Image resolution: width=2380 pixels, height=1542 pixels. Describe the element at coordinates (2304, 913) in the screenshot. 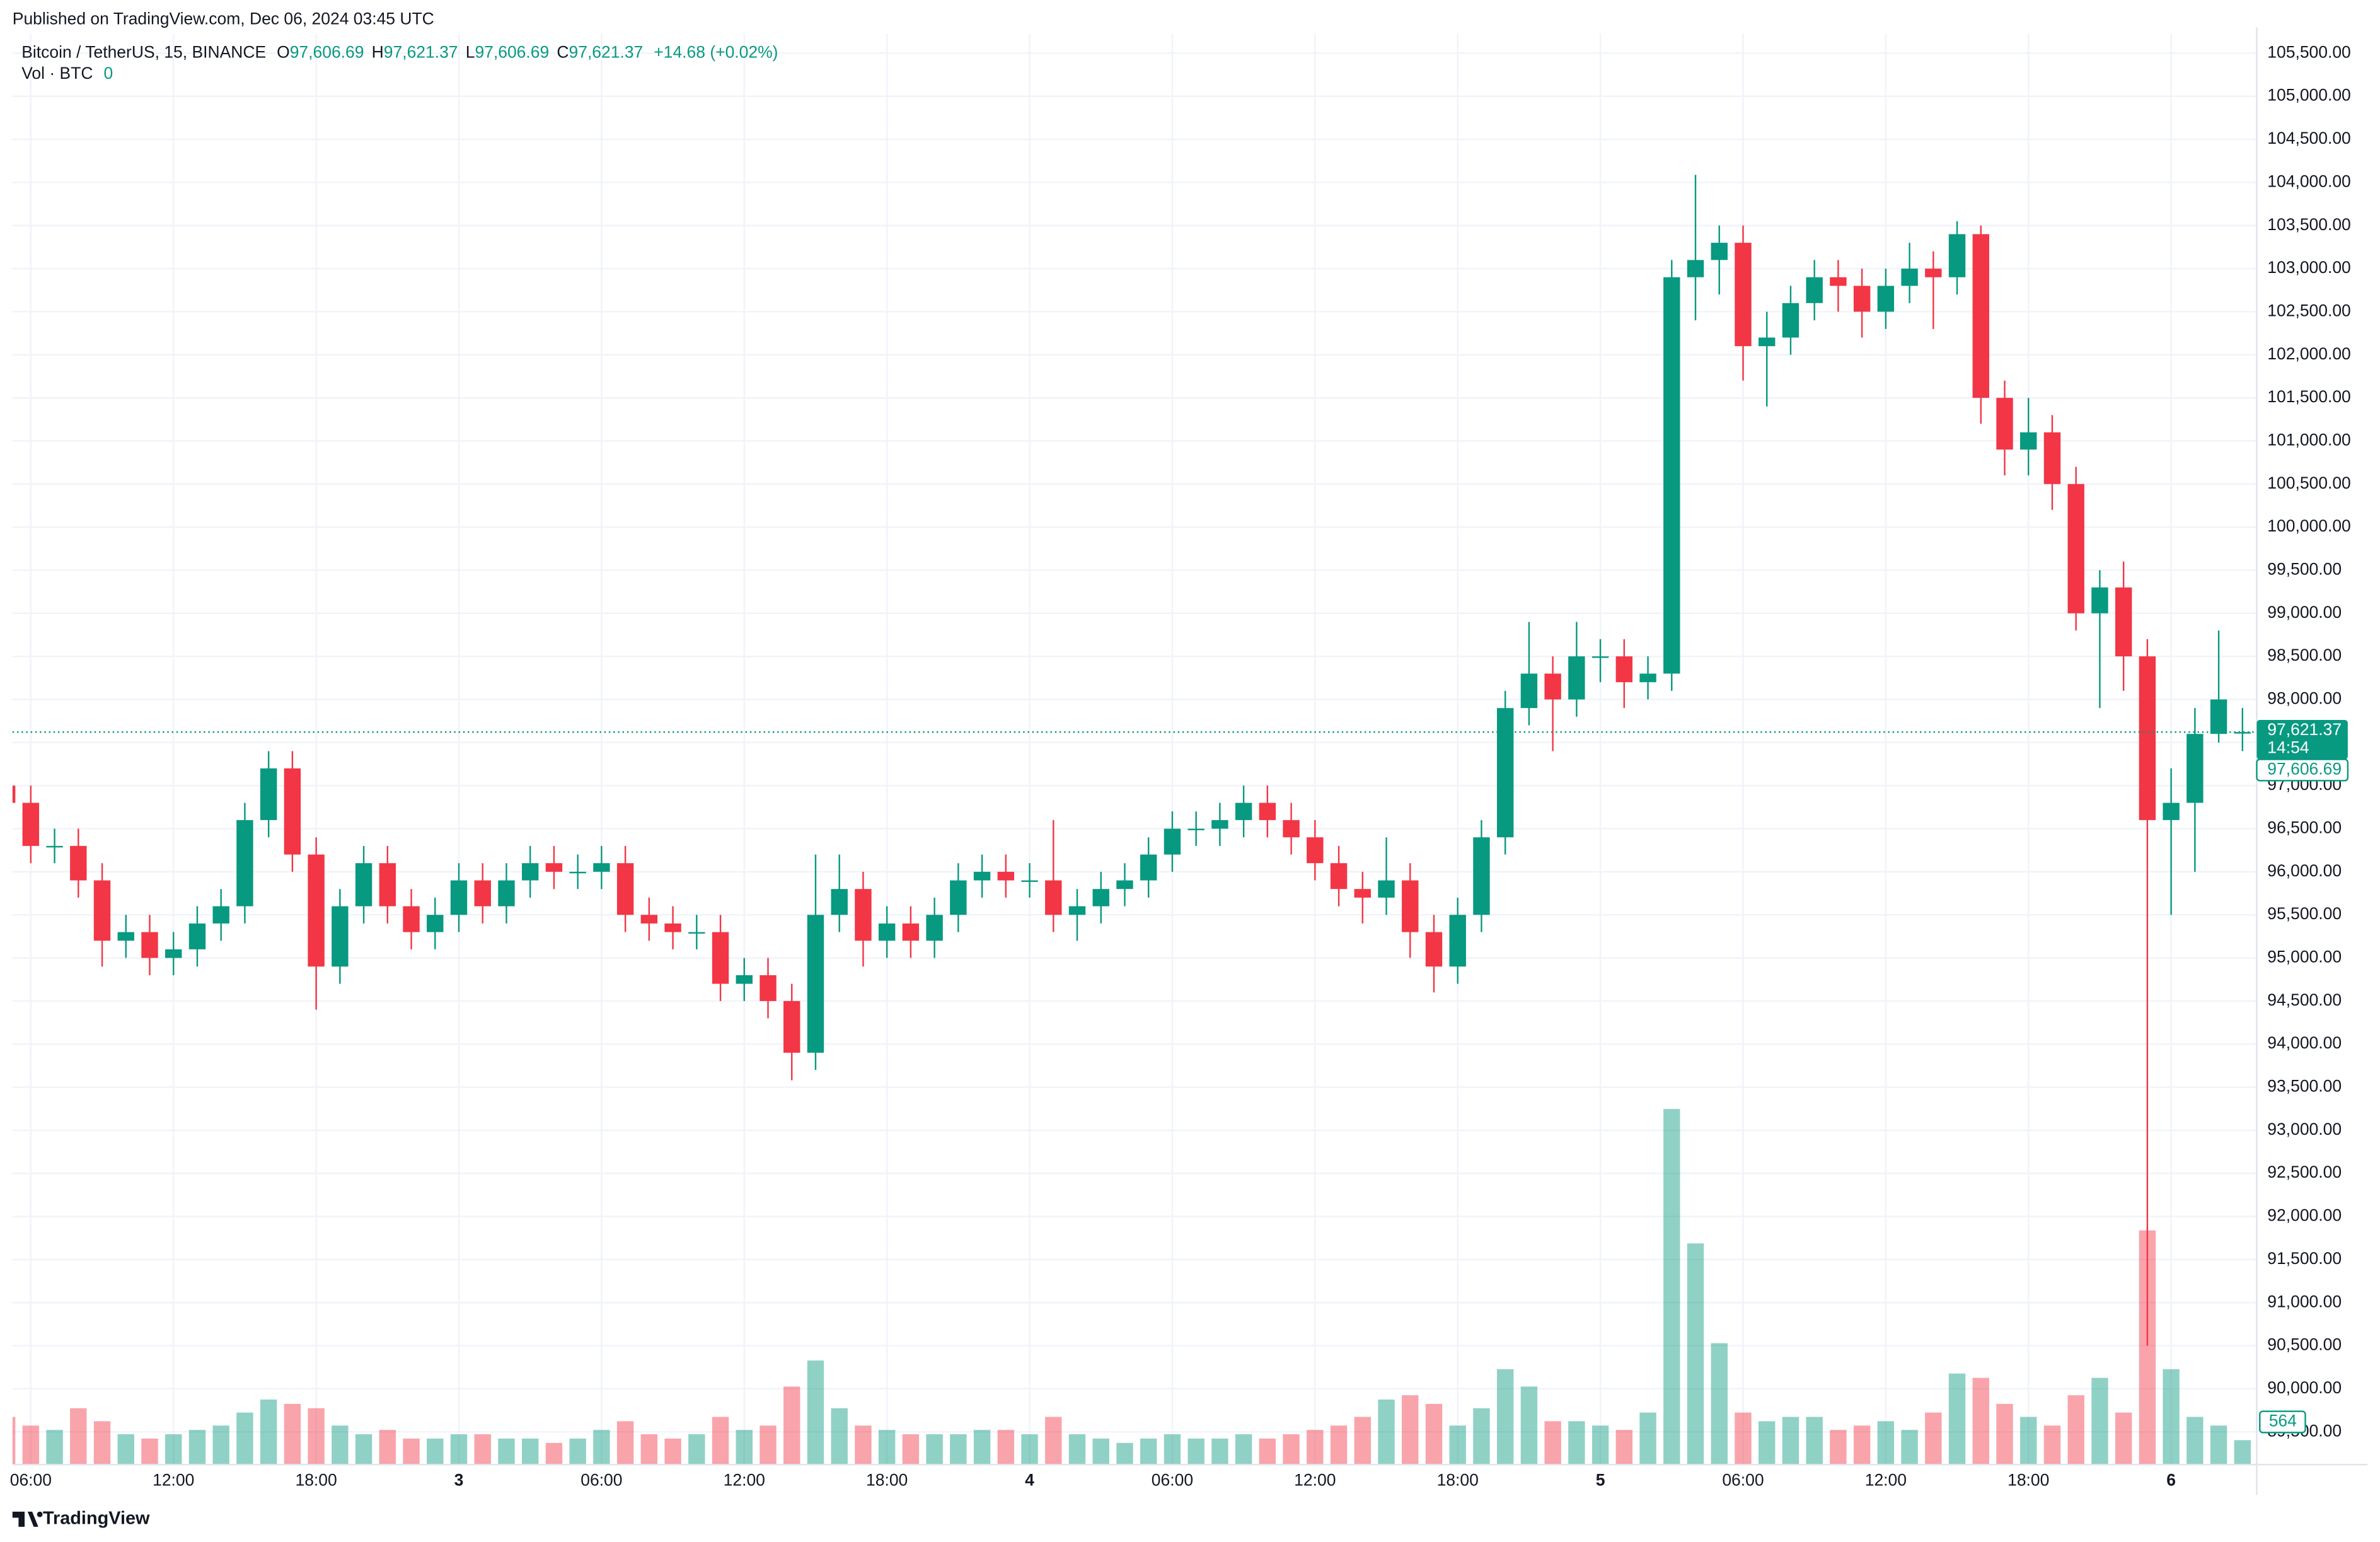

I see `y-tick-label: 95,500.00` at that location.